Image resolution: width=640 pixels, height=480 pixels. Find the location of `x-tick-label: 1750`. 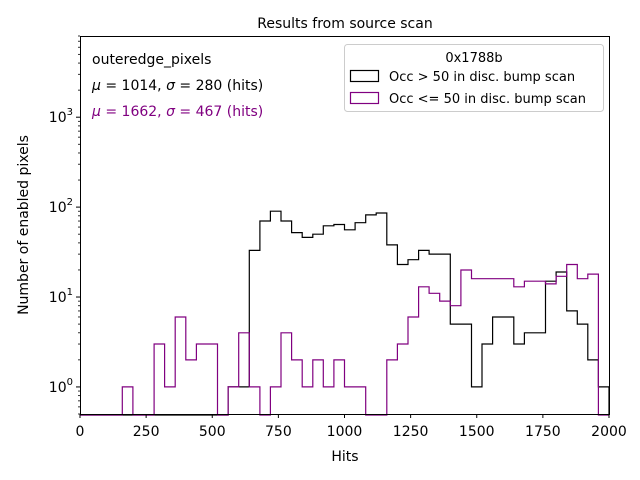

x-tick-label: 1750 is located at coordinates (543, 432).